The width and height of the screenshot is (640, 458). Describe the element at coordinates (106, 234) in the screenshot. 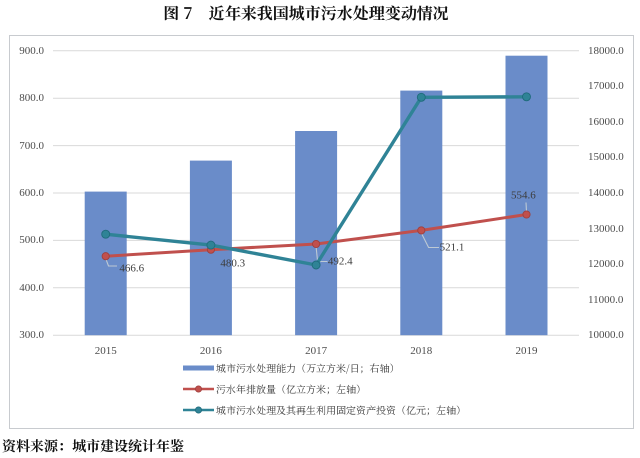

I see `marker-s2-2015` at that location.